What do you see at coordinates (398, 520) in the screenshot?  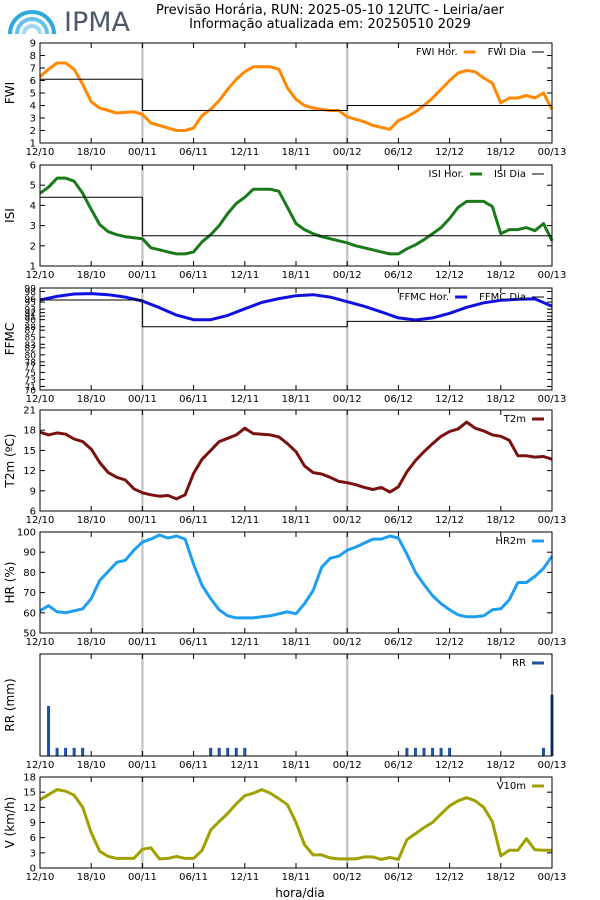 I see `t2m-xtick-label: 06/12` at bounding box center [398, 520].